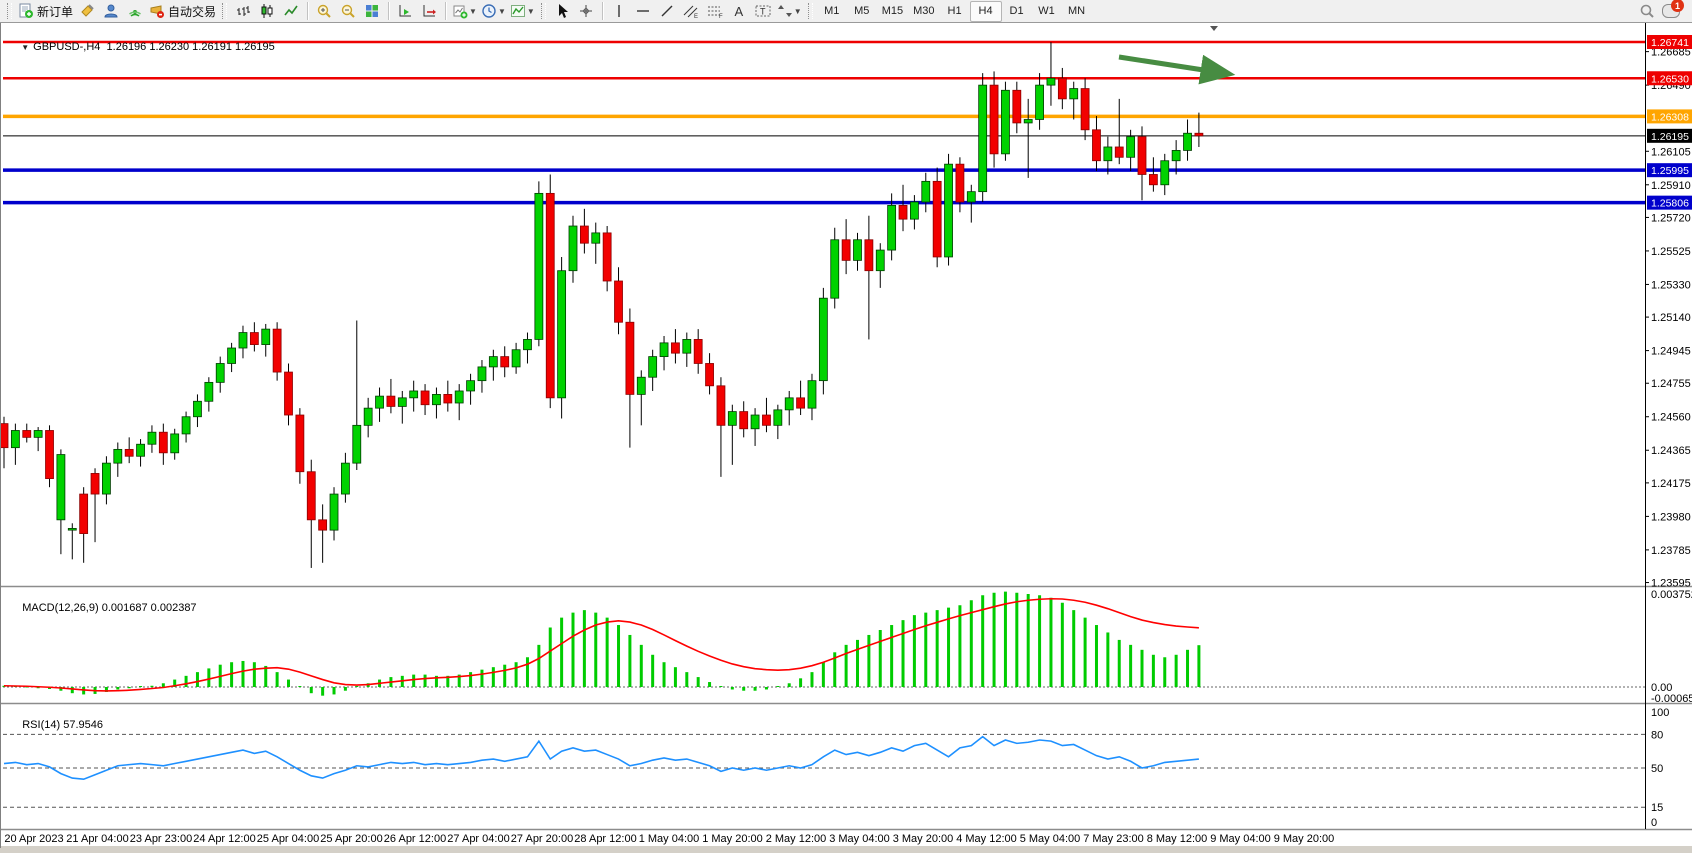 The image size is (1692, 853). I want to click on notifications-button: 1, so click(1671, 11).